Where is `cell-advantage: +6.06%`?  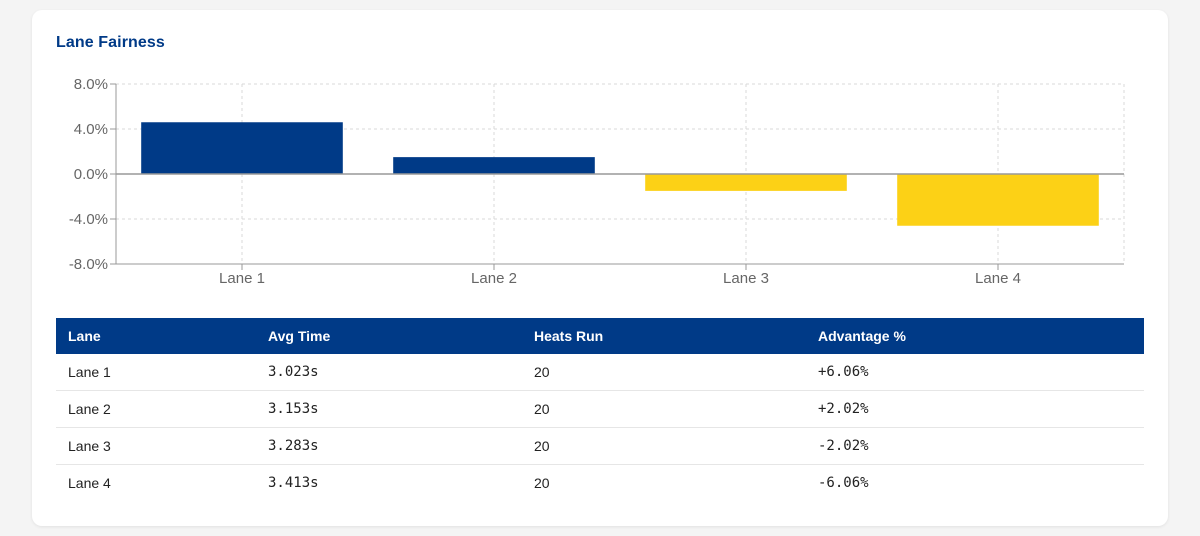
cell-advantage: +6.06% is located at coordinates (975, 372).